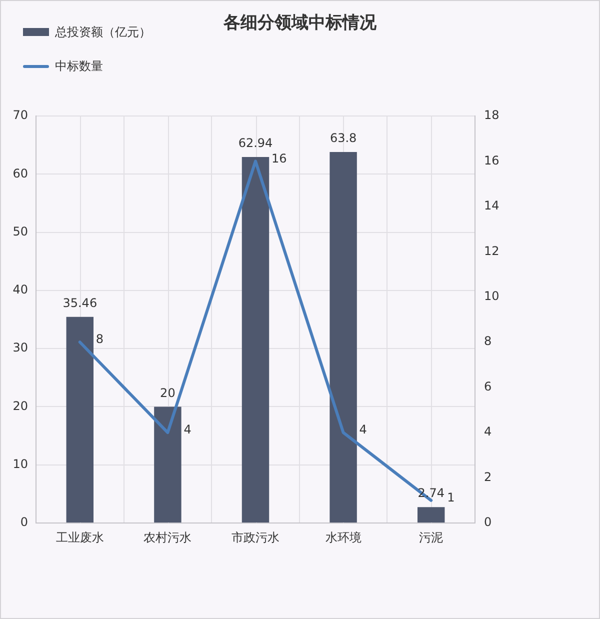 The height and width of the screenshot is (619, 600). Describe the element at coordinates (168, 537) in the screenshot. I see `x-tick-label: 农村污水` at that location.